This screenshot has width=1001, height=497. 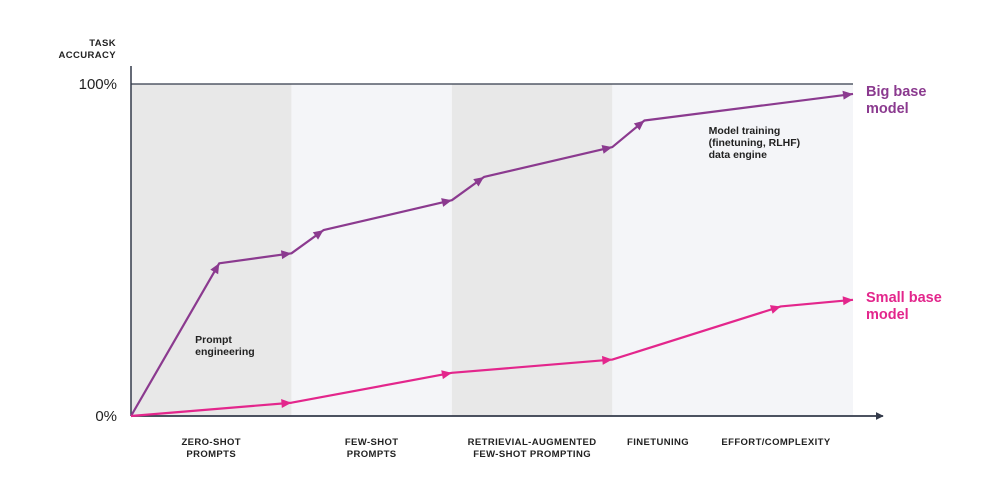 I want to click on y-axis-title-line: ACCURACY, so click(x=87, y=55).